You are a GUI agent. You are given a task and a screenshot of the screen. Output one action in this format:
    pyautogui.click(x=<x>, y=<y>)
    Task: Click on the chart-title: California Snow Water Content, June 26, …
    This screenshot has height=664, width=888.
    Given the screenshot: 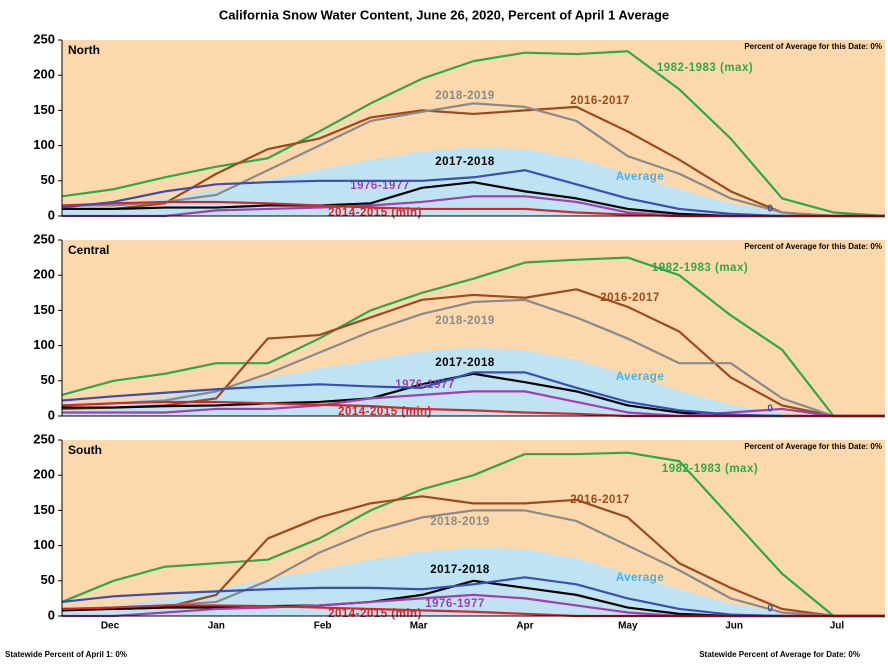 What is the action you would take?
    pyautogui.click(x=444, y=14)
    